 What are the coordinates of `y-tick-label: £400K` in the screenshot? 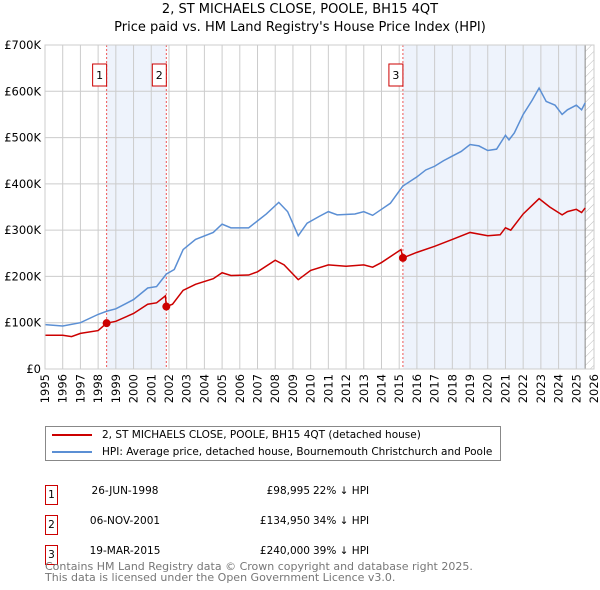 It's located at (22, 184).